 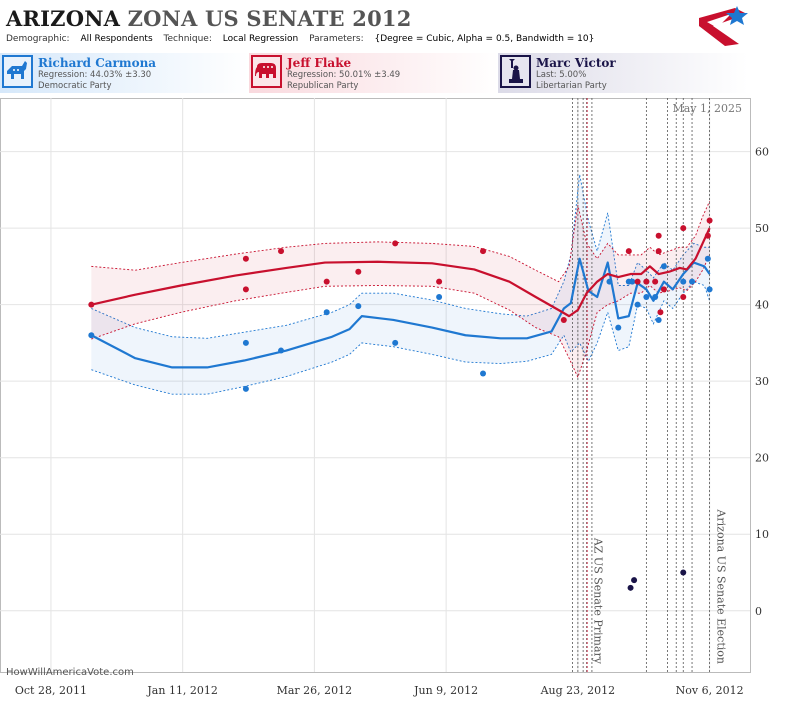 I want to click on event-label: AZ US Senate Primary, so click(x=598, y=601).